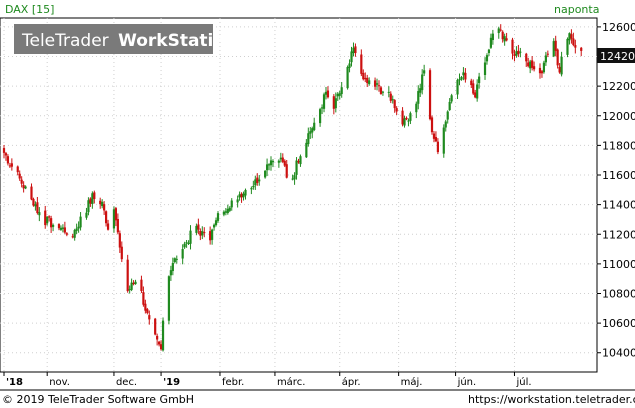  What do you see at coordinates (351, 382) in the screenshot?
I see `x-tick-label: ápr.` at bounding box center [351, 382].